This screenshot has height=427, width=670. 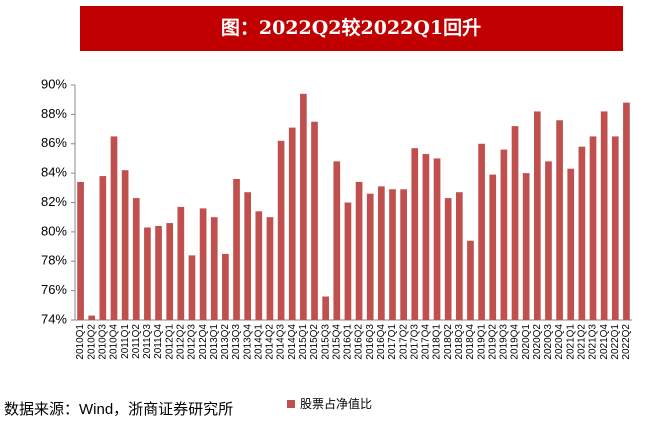 What do you see at coordinates (291, 404) in the screenshot?
I see `legend-swatch` at bounding box center [291, 404].